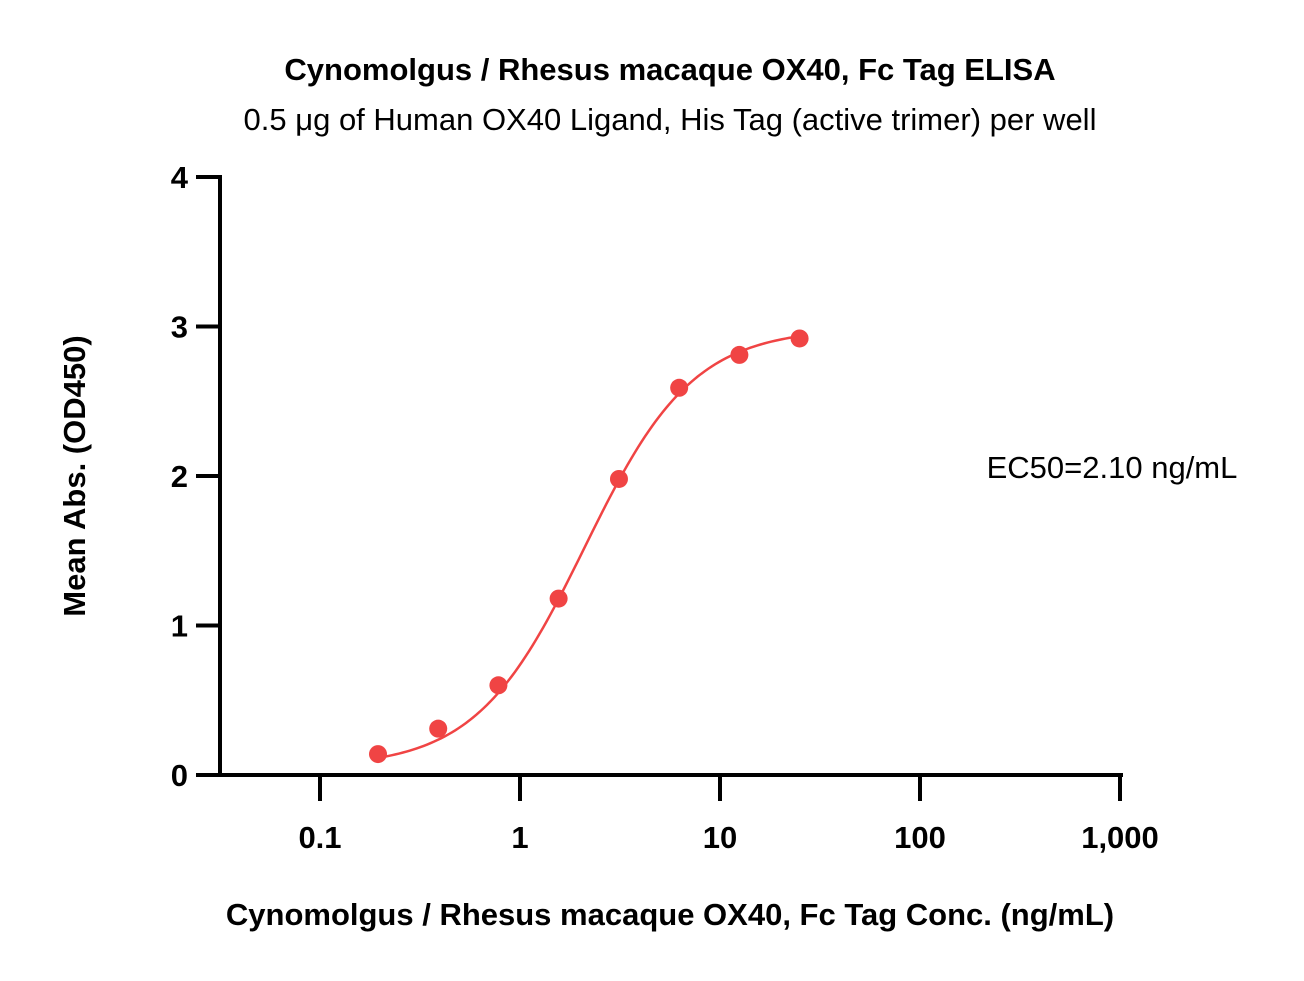 The width and height of the screenshot is (1304, 981). What do you see at coordinates (319, 837) in the screenshot?
I see `x-tick-label: 0.1` at bounding box center [319, 837].